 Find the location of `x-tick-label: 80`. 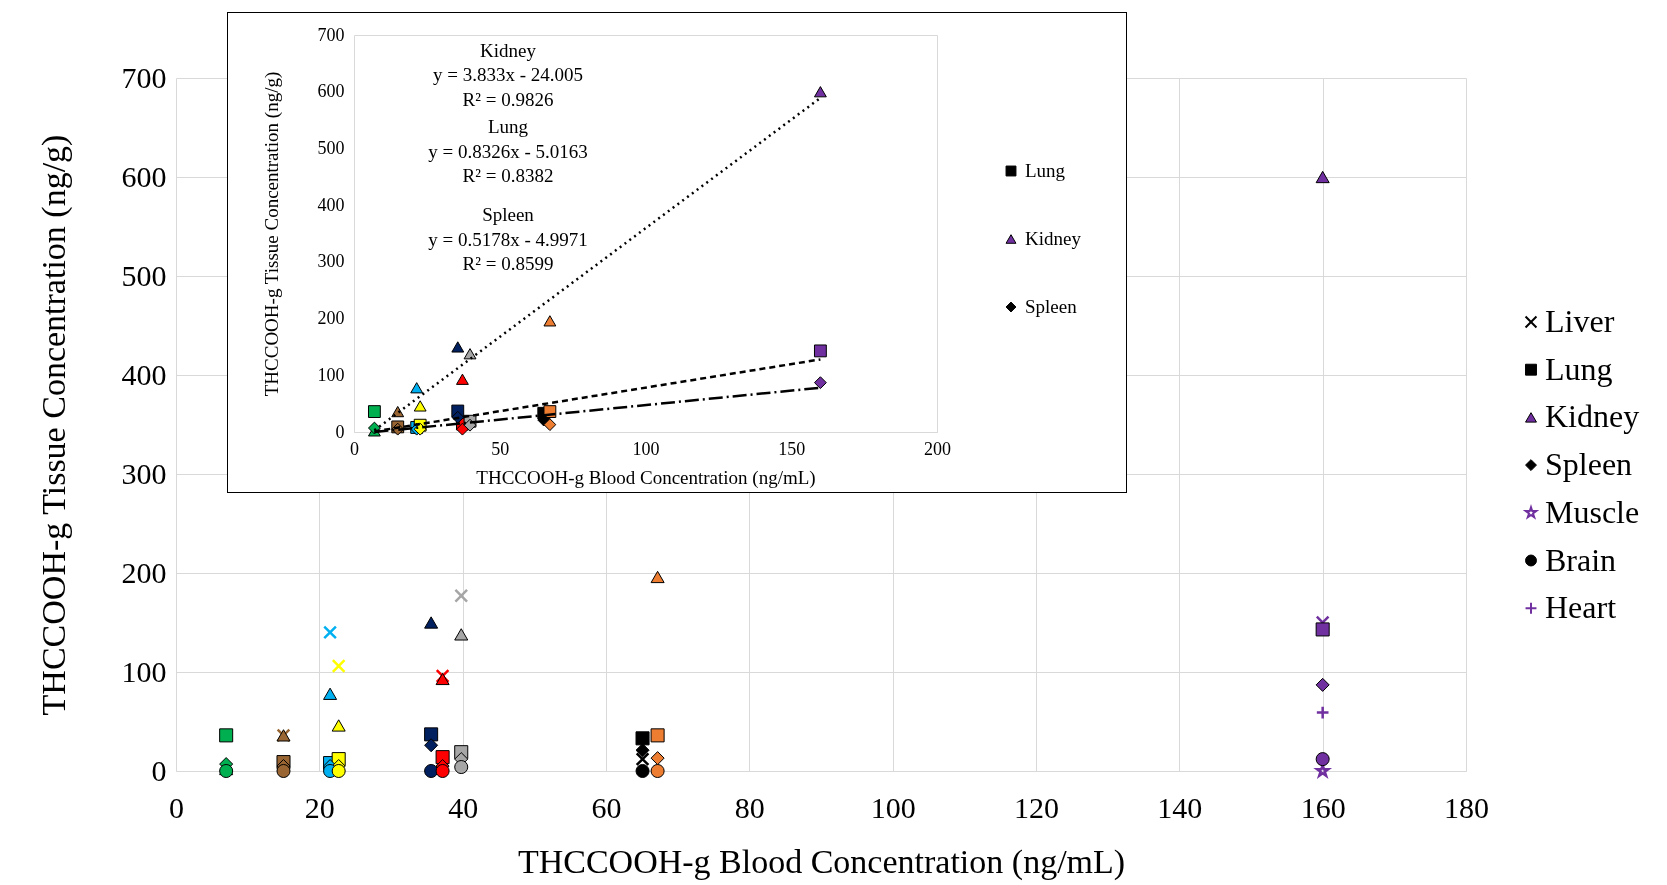

x-tick-label: 80 is located at coordinates (749, 807).